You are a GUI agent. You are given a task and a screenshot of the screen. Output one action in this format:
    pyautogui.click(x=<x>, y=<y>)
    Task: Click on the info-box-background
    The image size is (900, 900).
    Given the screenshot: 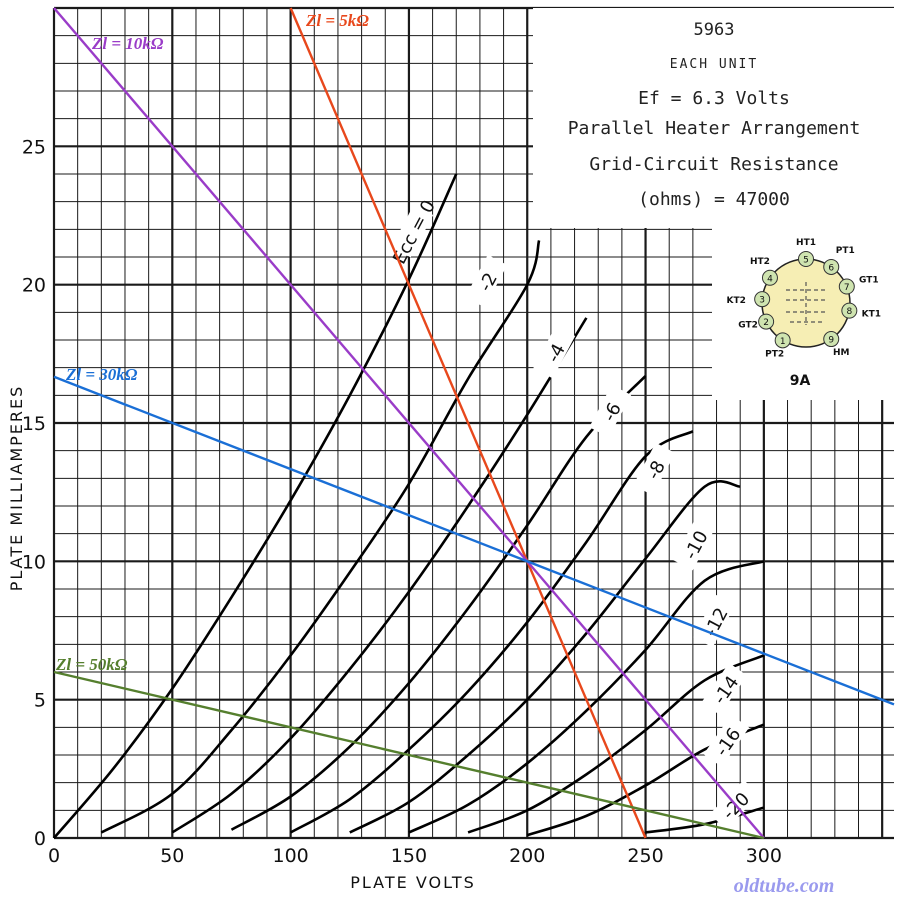 What is the action you would take?
    pyautogui.click(x=714, y=118)
    